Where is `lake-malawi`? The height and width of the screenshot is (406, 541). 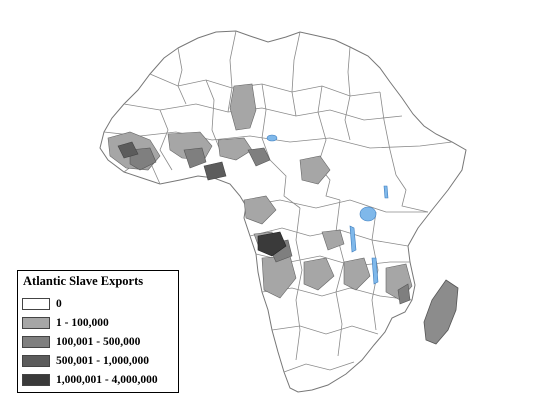 lake-malawi is located at coordinates (375, 271).